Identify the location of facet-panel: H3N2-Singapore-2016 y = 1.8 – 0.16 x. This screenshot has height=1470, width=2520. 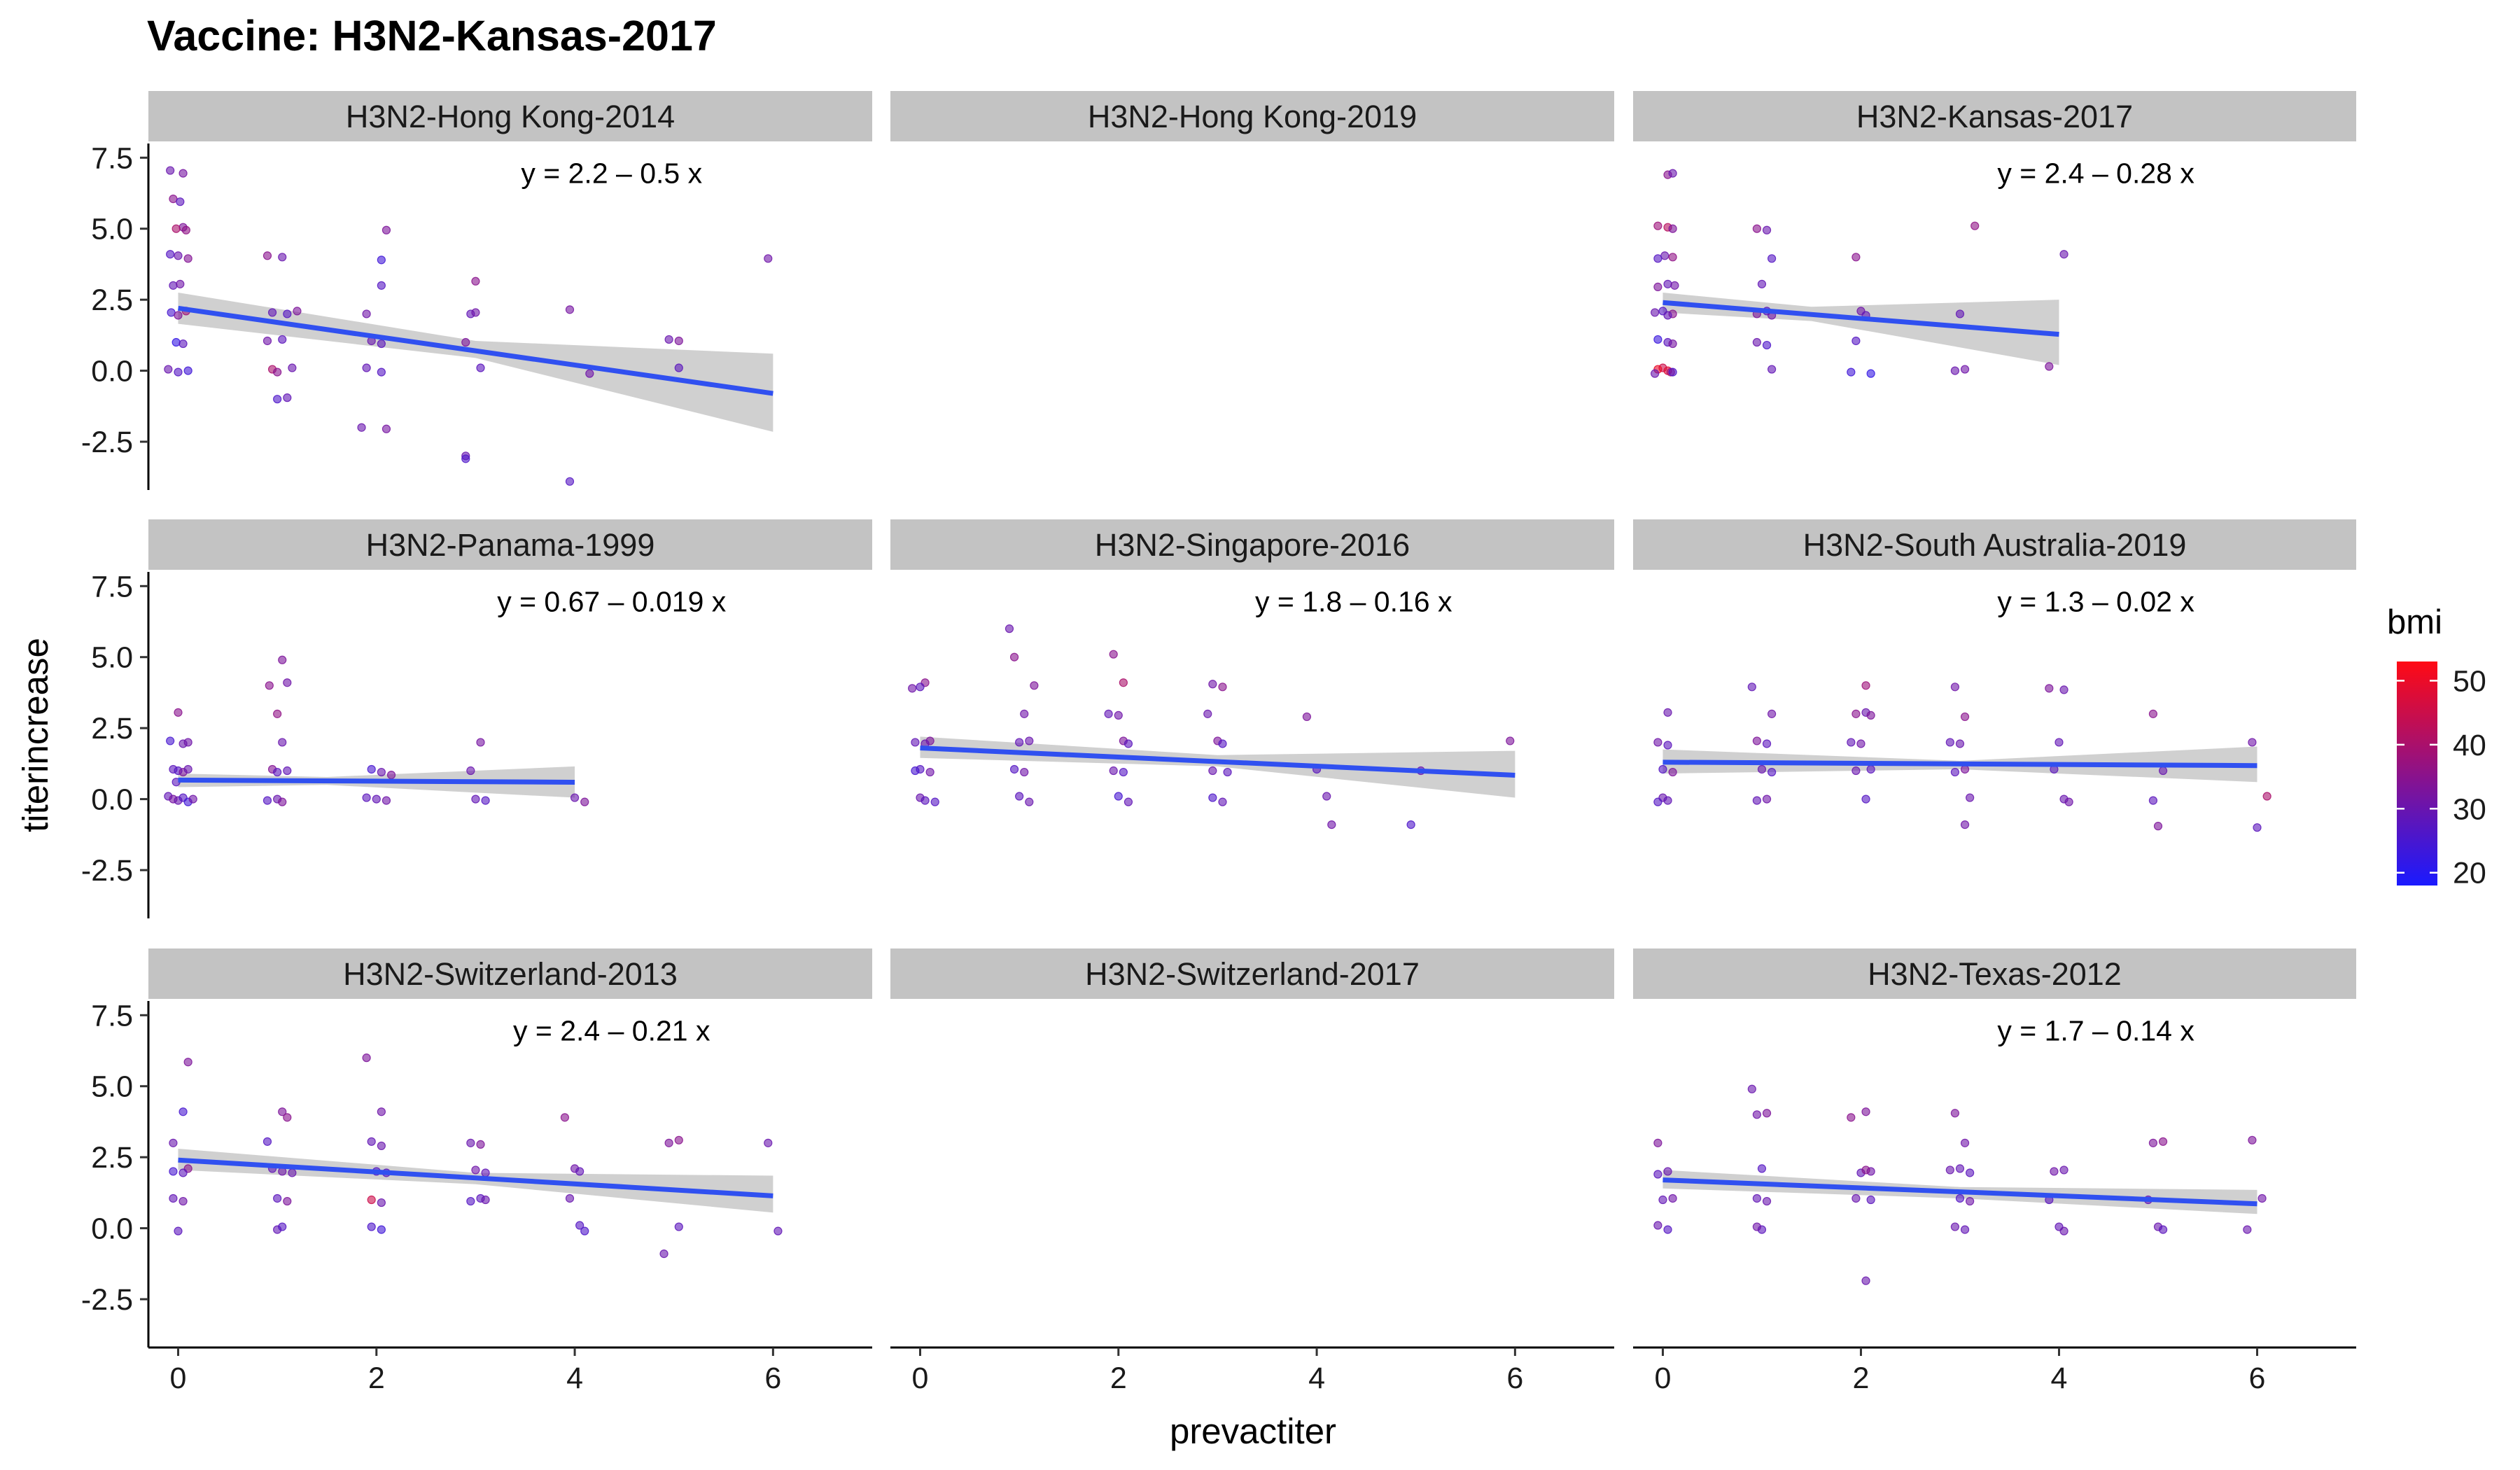
(1252, 674).